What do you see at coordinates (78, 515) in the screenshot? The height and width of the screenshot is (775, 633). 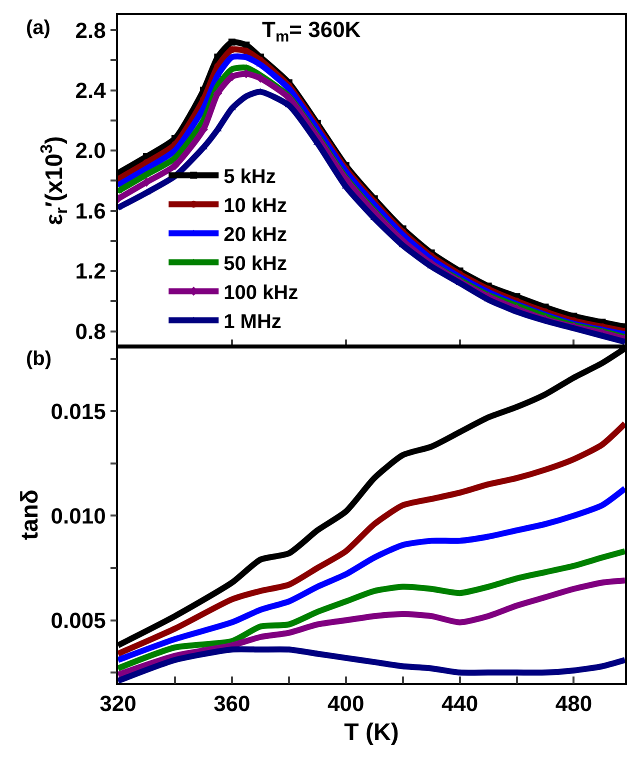 I see `y-tick-label: 0.010` at bounding box center [78, 515].